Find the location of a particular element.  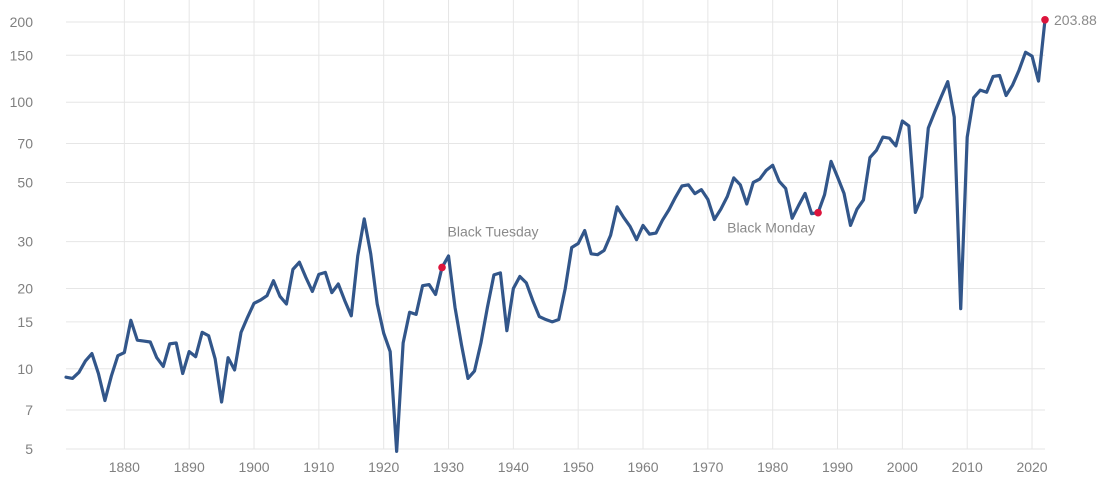

y-axis-tick-labels: 5 7 10 15 20 30 50 70 100 150 200 is located at coordinates (22, 235).